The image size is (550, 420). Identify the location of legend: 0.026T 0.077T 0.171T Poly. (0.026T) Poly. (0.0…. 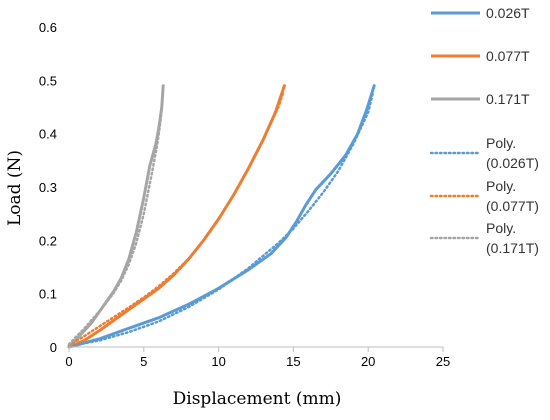
(484, 130).